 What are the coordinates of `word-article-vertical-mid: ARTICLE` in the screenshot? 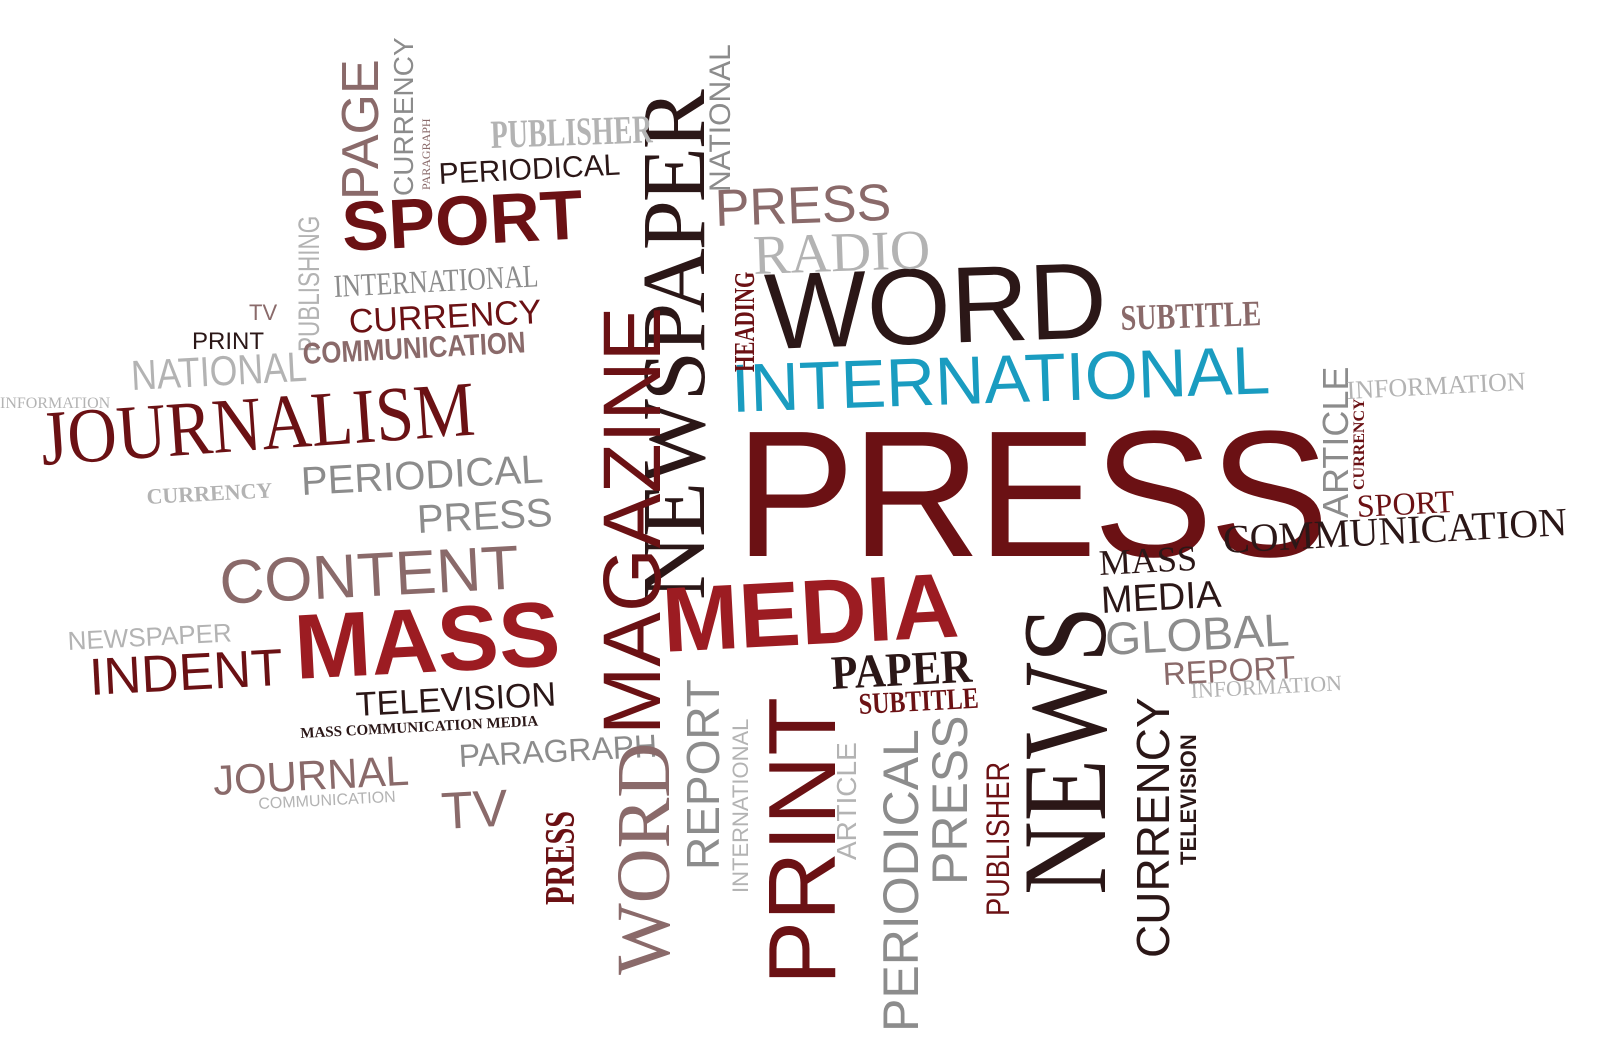 It's located at (846, 801).